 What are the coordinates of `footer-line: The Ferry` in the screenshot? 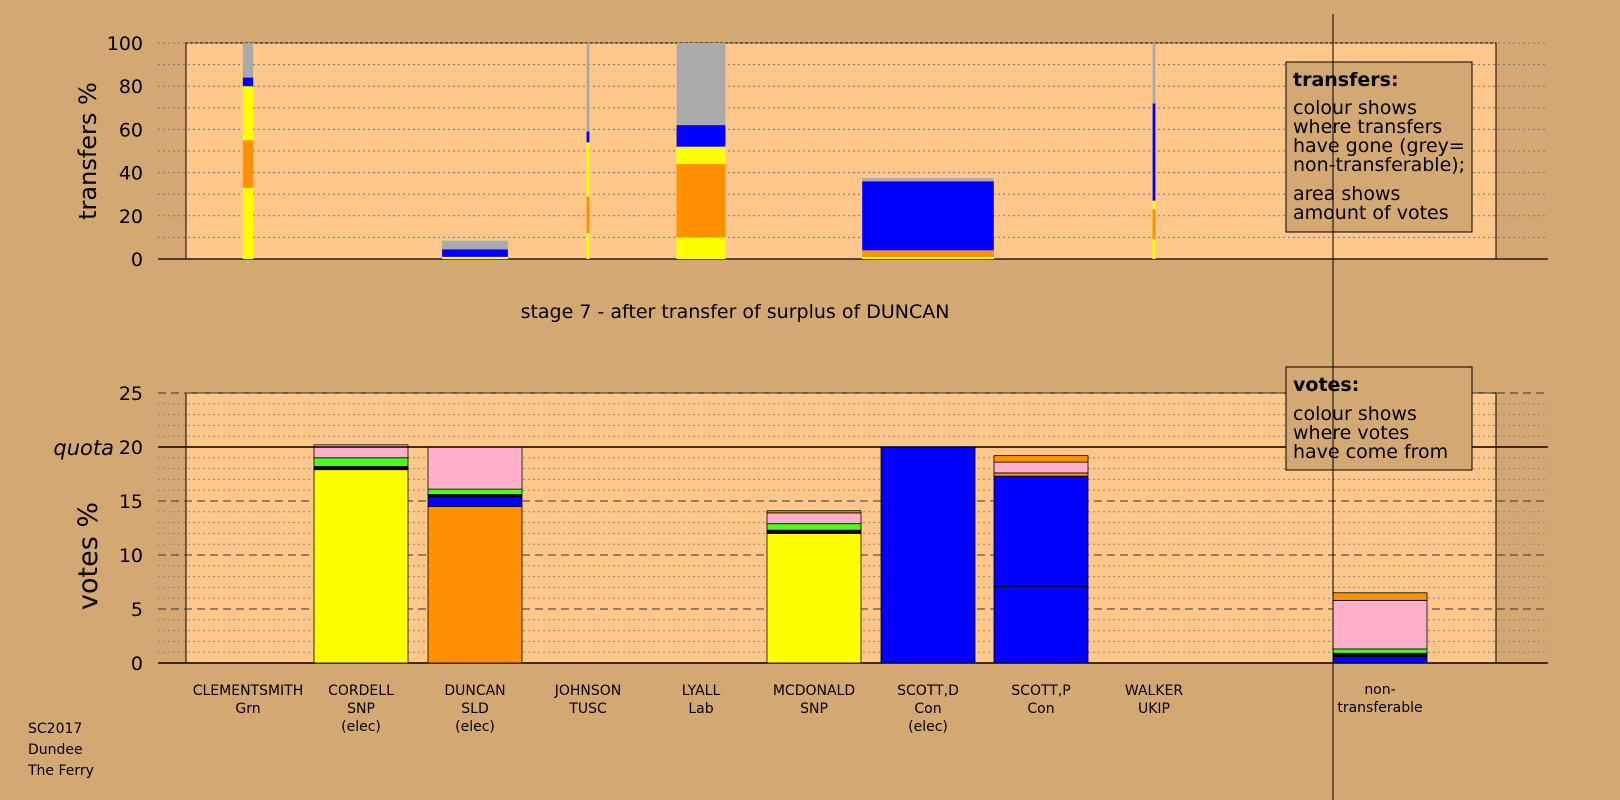 It's located at (60, 771).